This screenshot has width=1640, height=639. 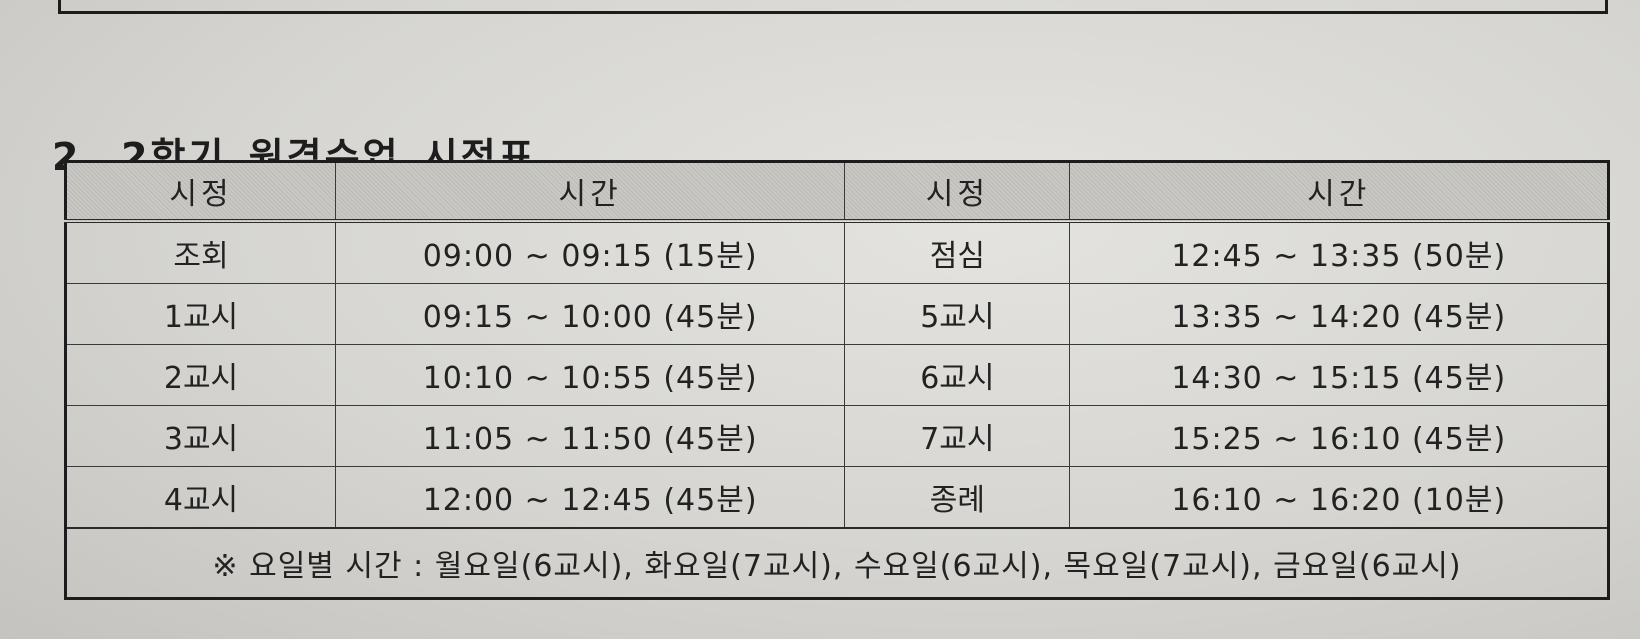 I want to click on time-cell: 12:45 ~ 13:35 (50분), so click(x=1339, y=252).